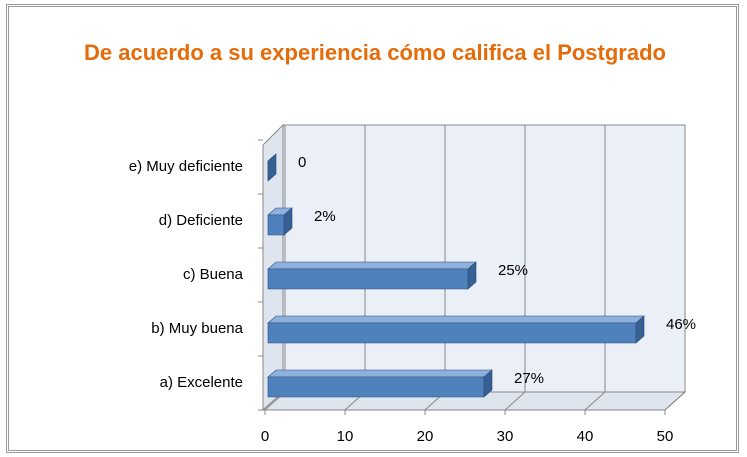 Image resolution: width=747 pixels, height=457 pixels. Describe the element at coordinates (513, 270) in the screenshot. I see `value-label: 25%` at that location.